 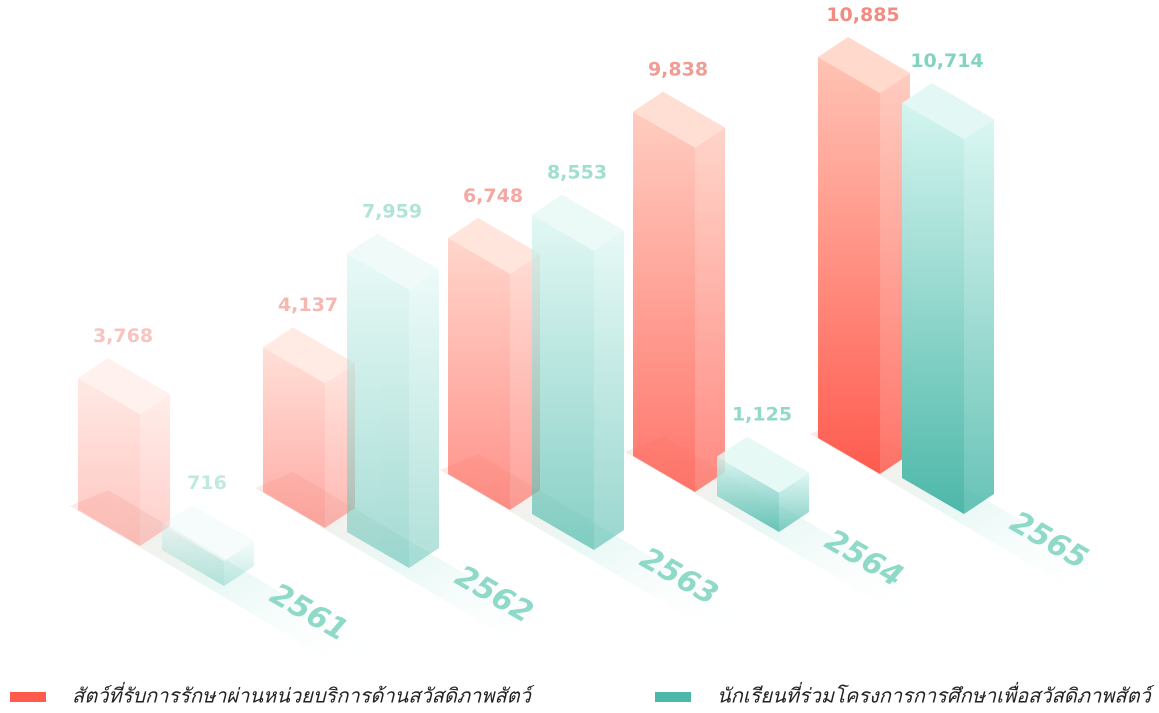 I want to click on value-label: 6,748, so click(x=493, y=196).